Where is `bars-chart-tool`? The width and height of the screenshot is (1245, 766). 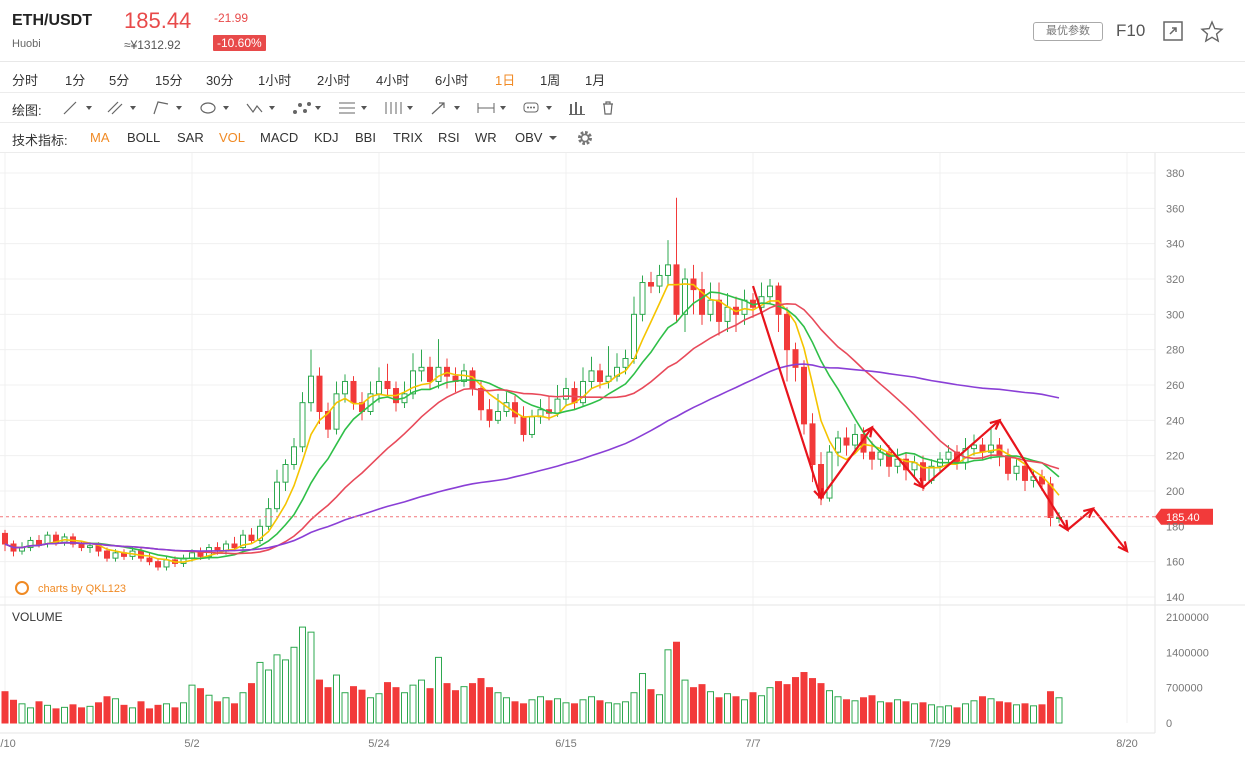 bars-chart-tool is located at coordinates (577, 108).